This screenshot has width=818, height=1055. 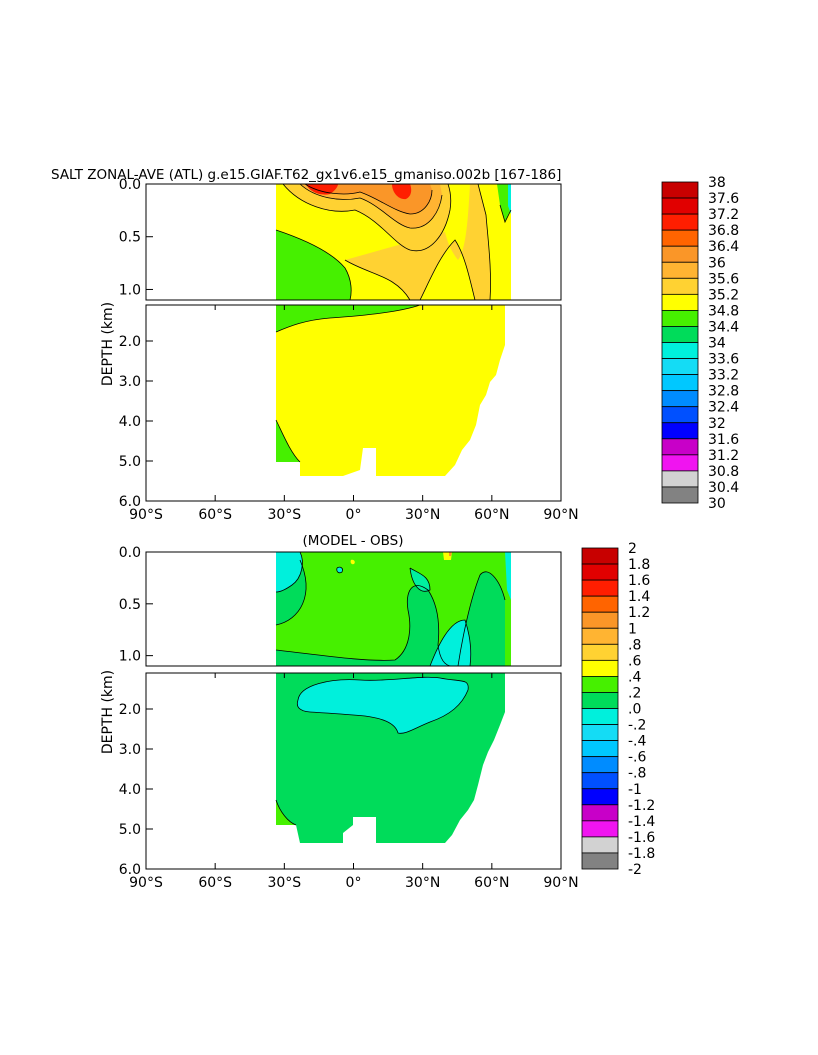 What do you see at coordinates (637, 758) in the screenshot?
I see `bottom-colorbar-label: -.6` at bounding box center [637, 758].